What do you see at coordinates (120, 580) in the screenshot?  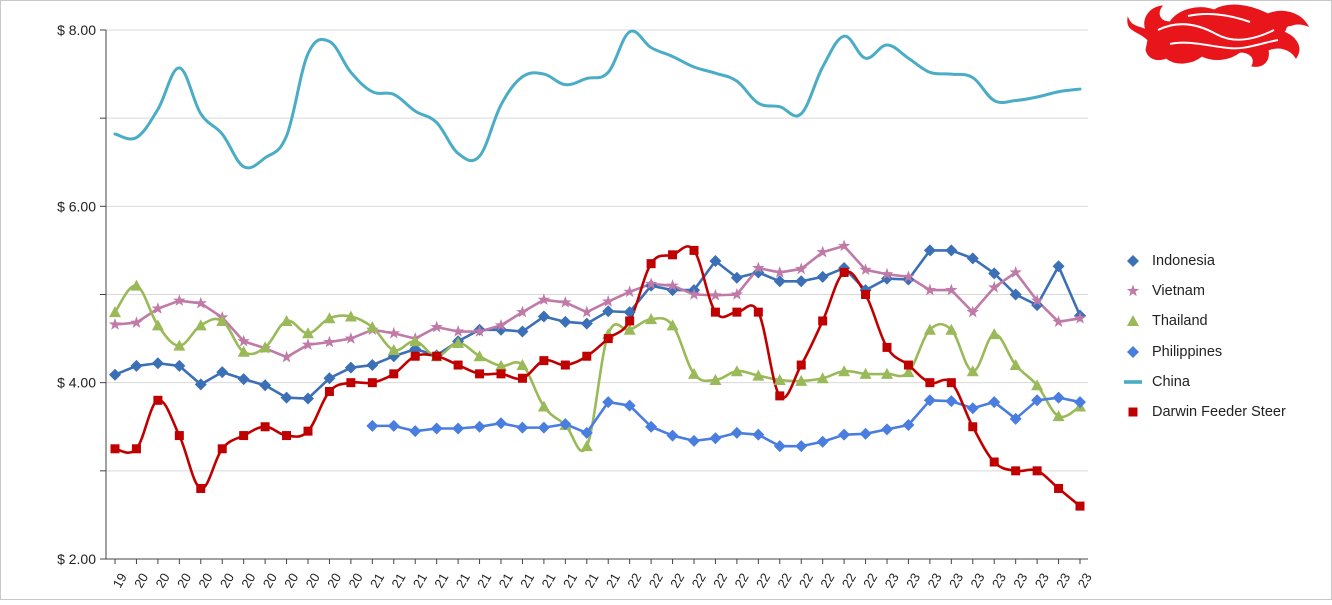 I see `x-tick-label: 19` at bounding box center [120, 580].